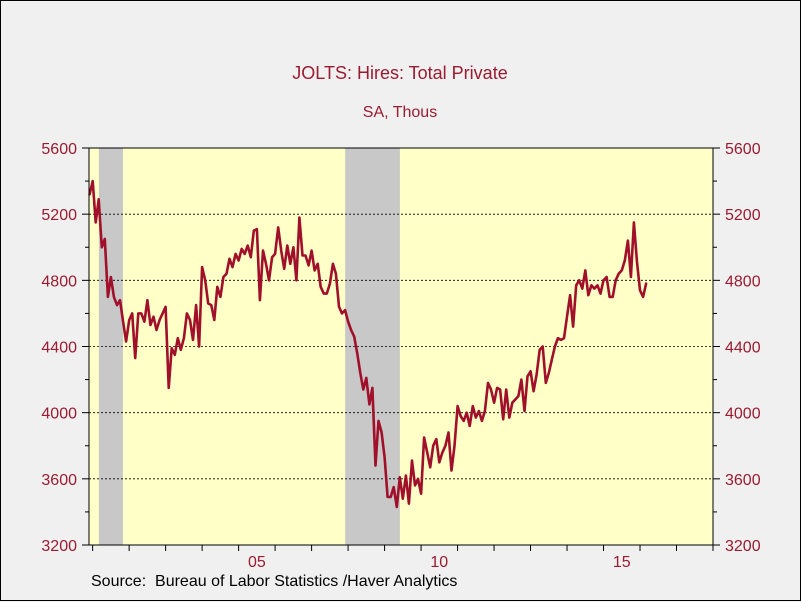  I want to click on y-tick-label-left: 3600, so click(59, 480).